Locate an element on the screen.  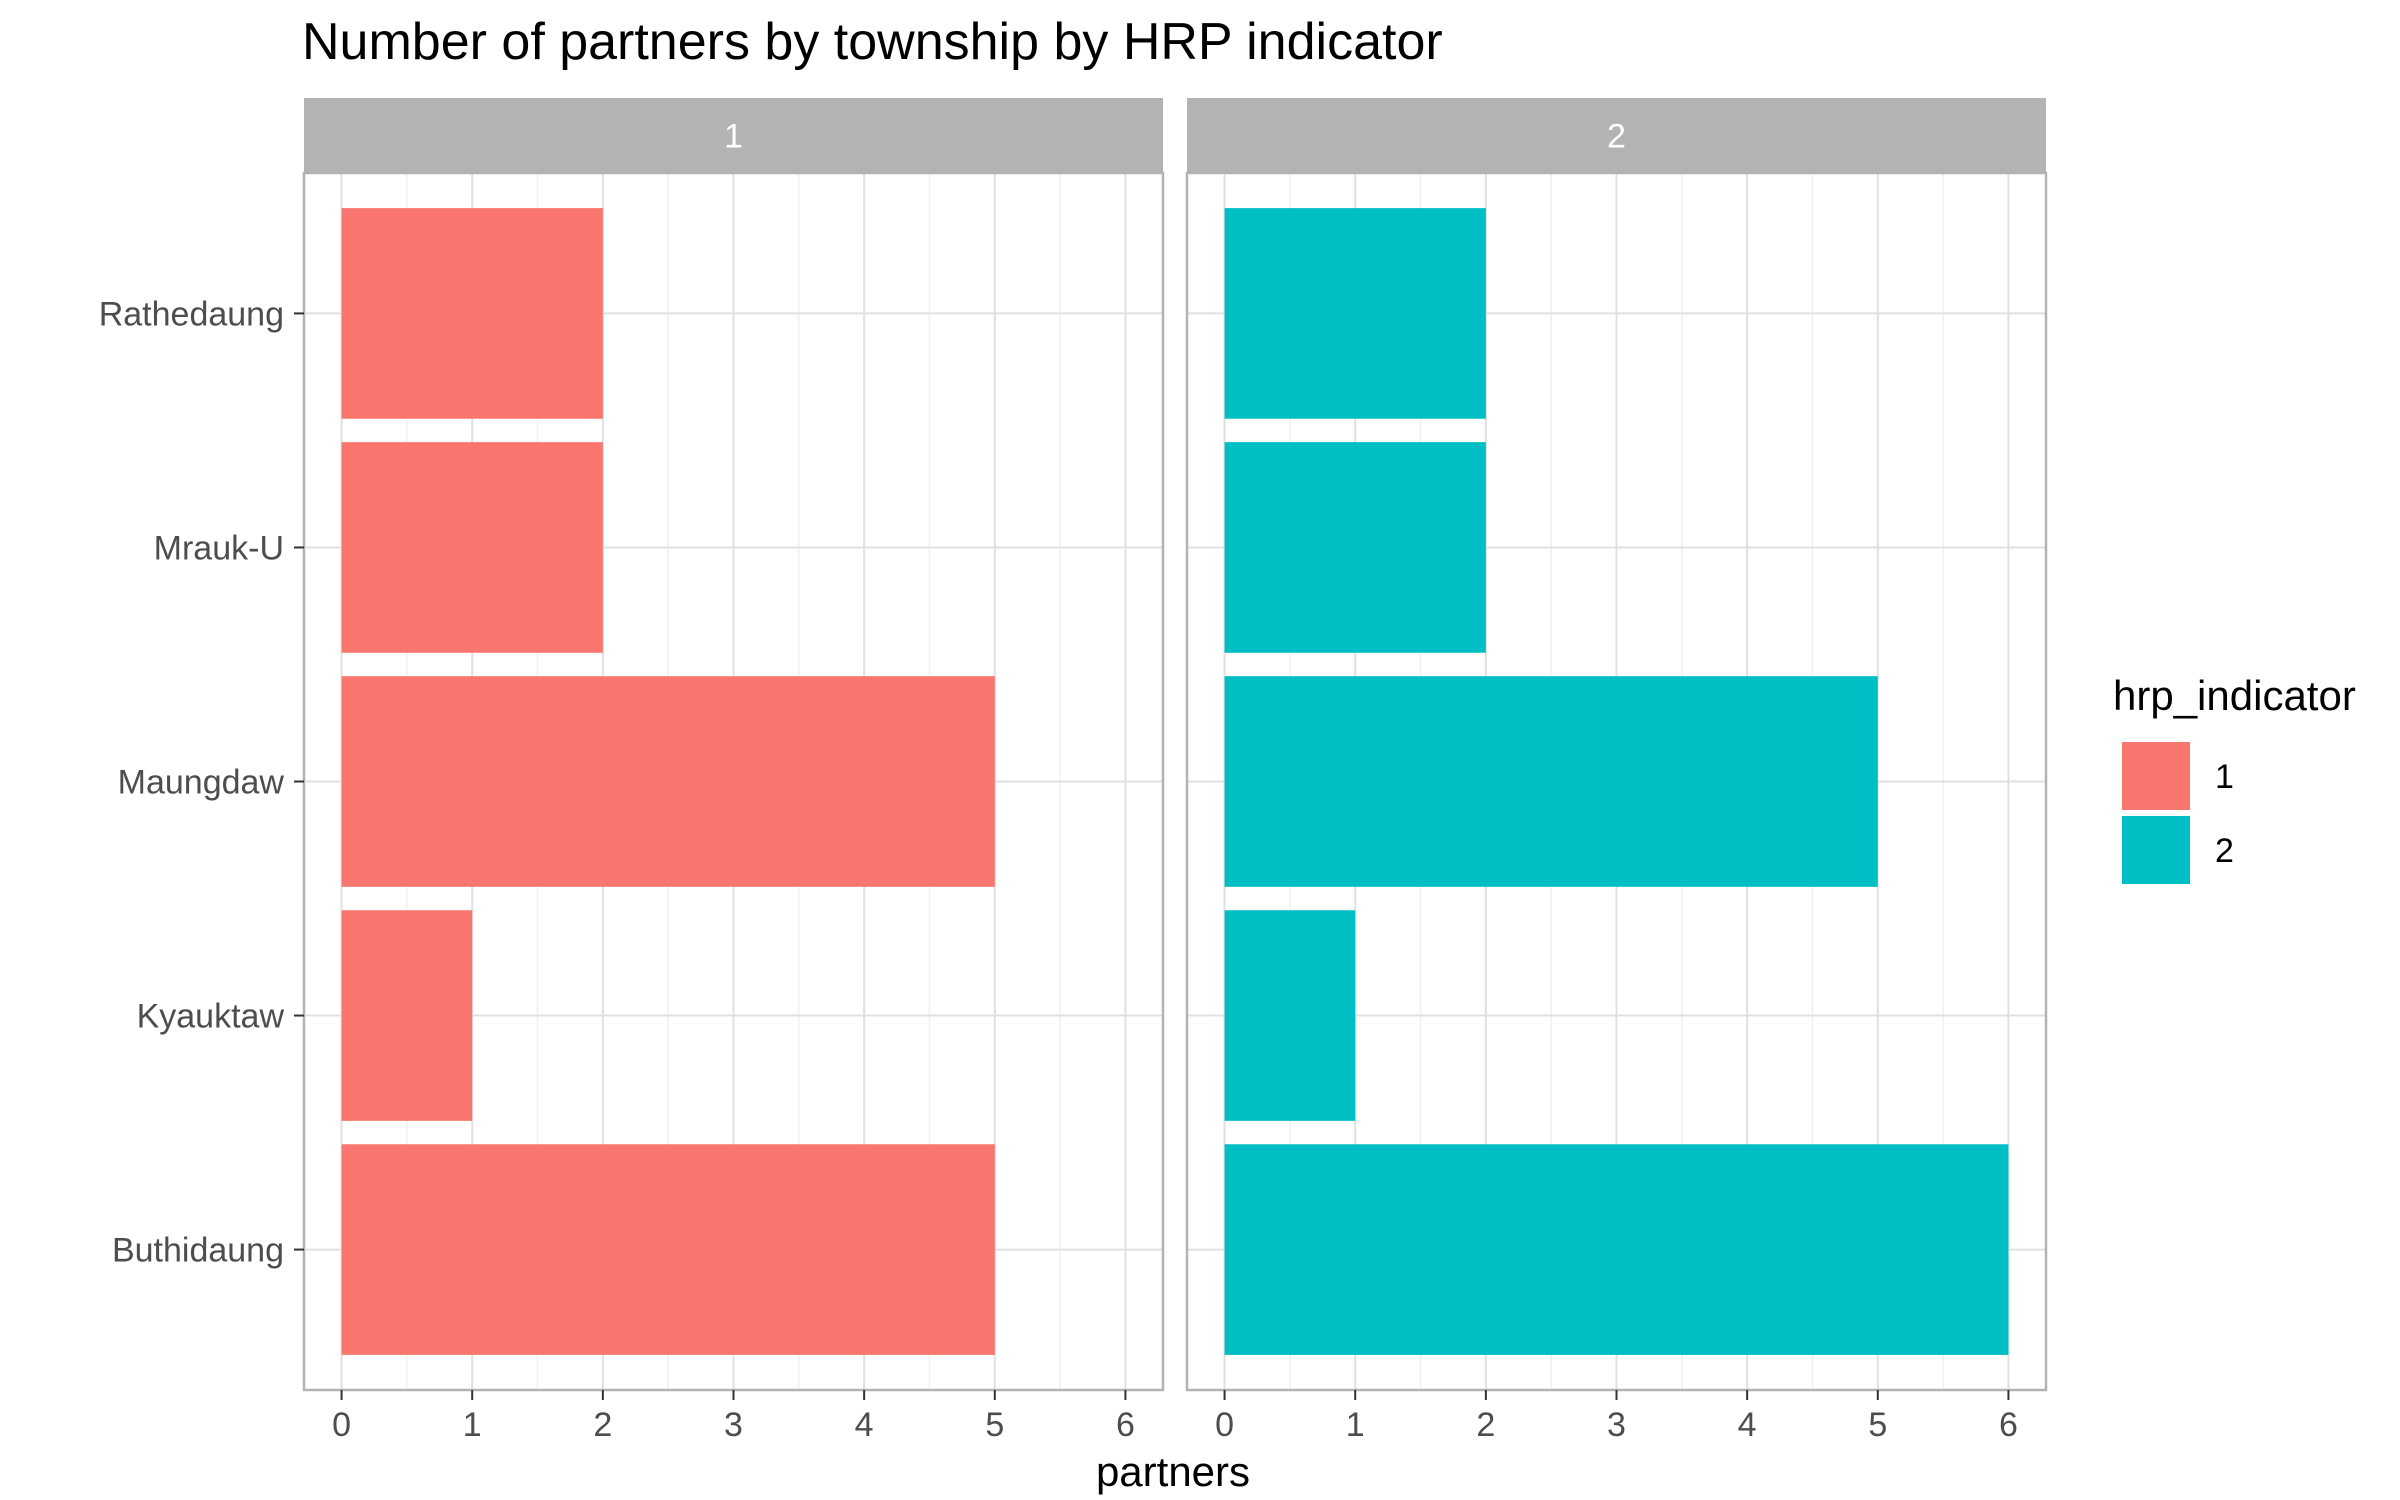
facet-strip-label: 1 is located at coordinates (733, 137).